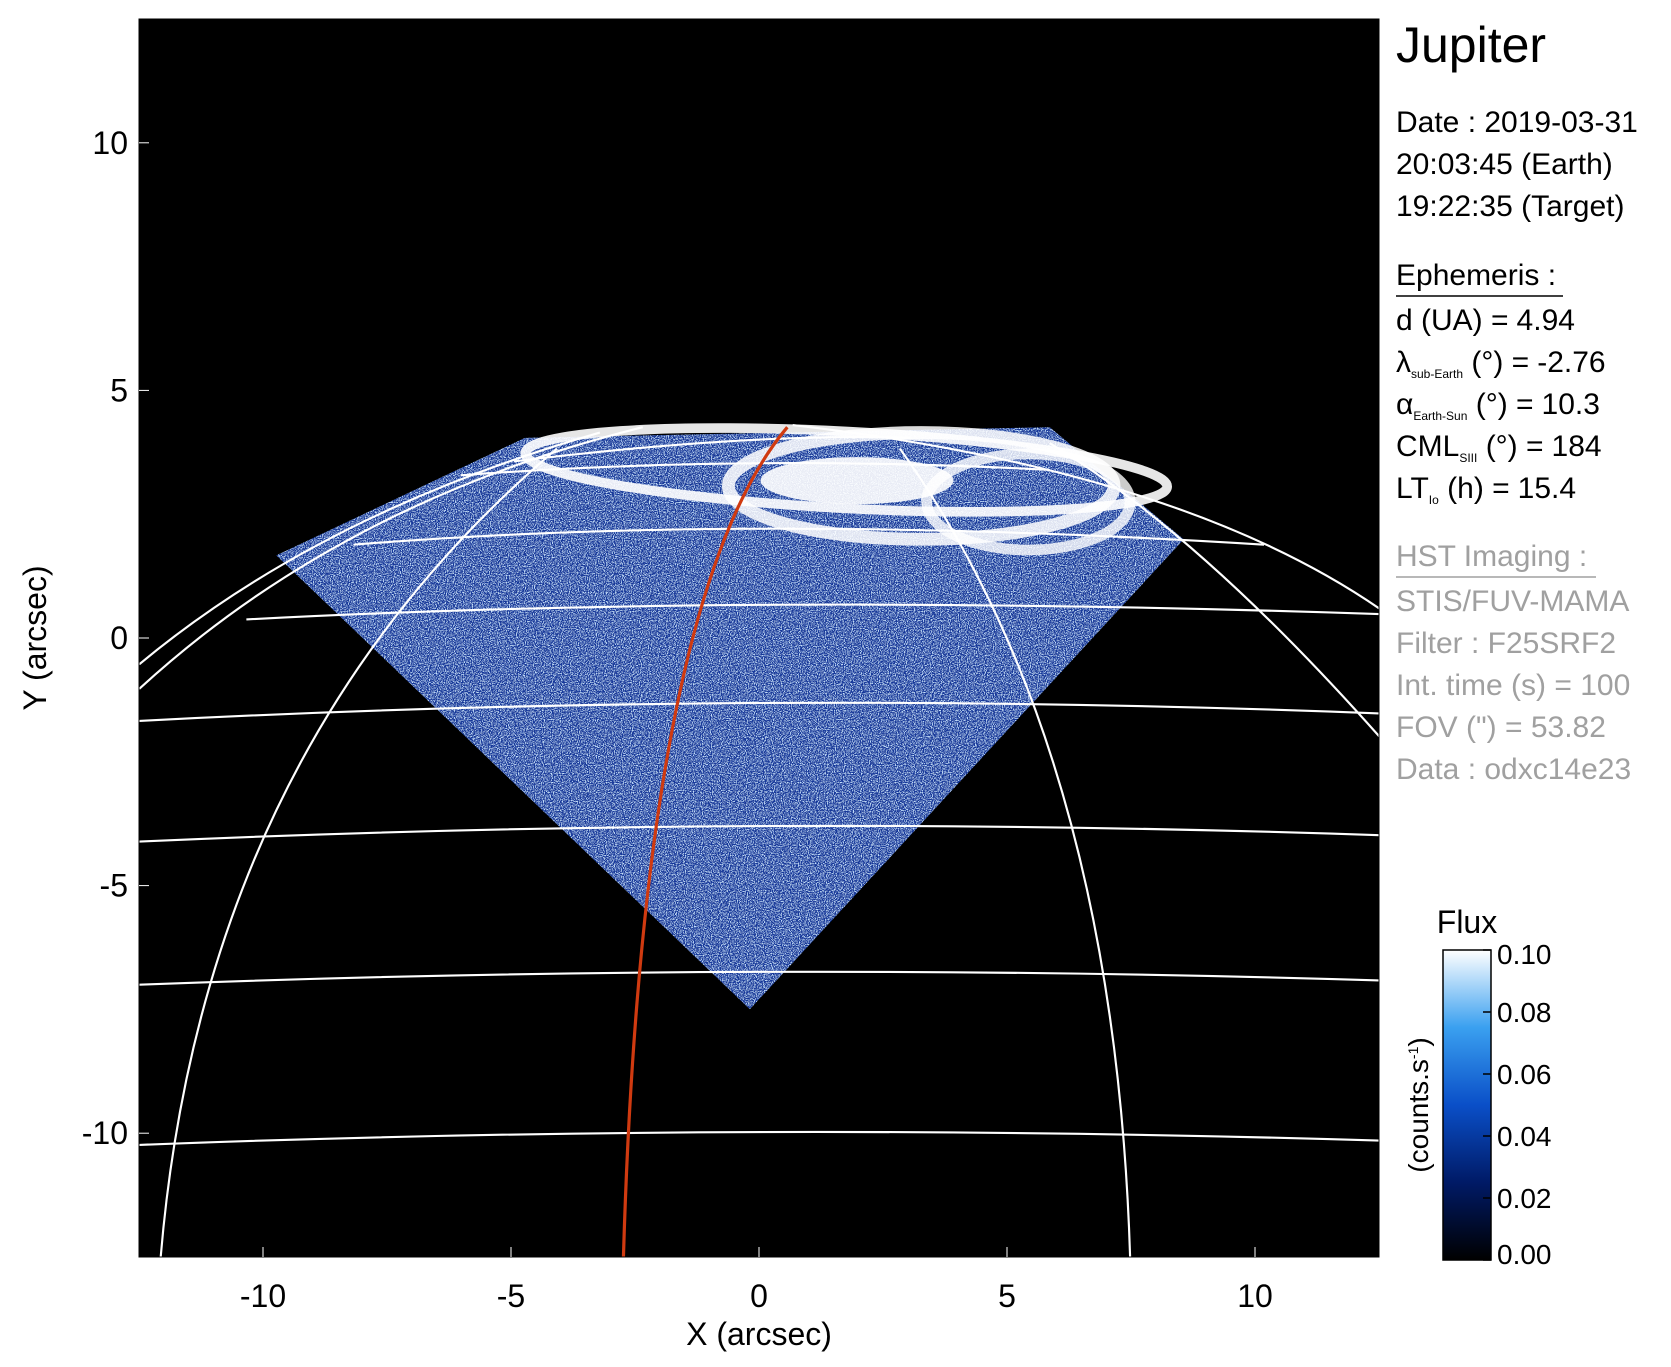 This screenshot has width=1671, height=1367. I want to click on ephemeris-item: d (UA) = 4.94, so click(1485, 320).